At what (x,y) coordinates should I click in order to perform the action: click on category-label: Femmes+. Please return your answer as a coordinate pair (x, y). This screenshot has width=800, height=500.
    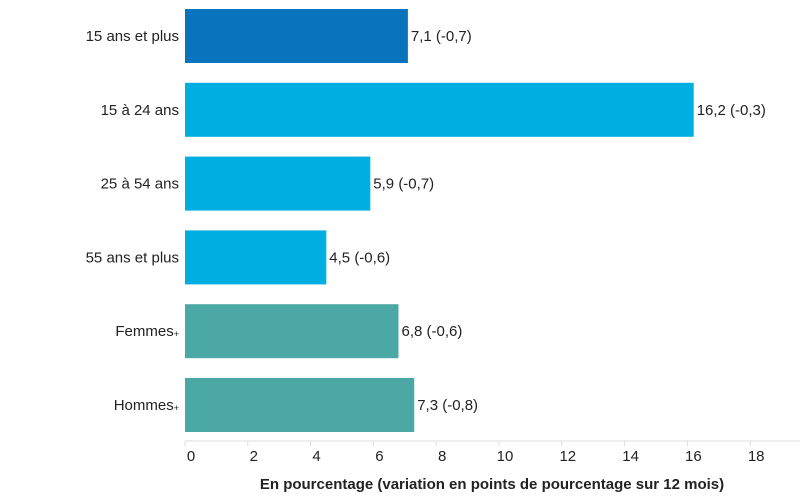
    Looking at the image, I should click on (147, 331).